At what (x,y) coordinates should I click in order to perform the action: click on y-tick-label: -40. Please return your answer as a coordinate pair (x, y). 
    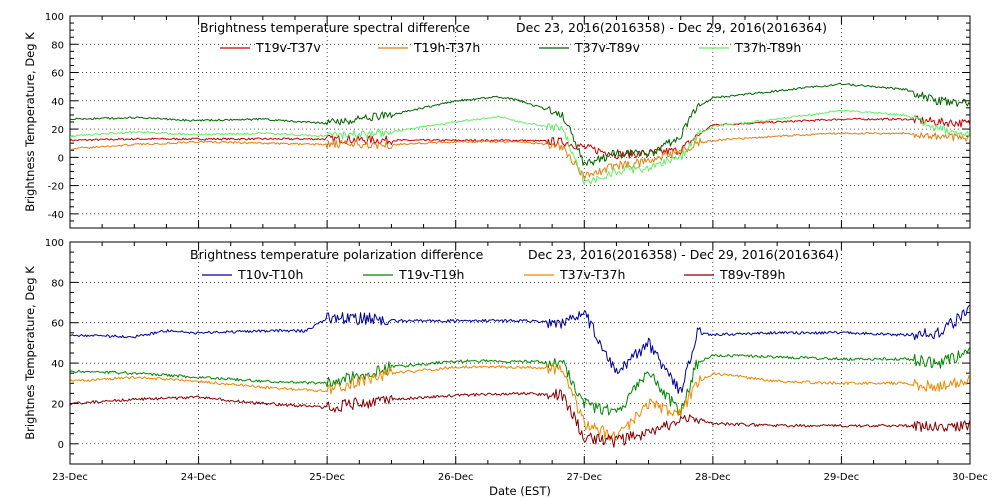
    Looking at the image, I should click on (56, 215).